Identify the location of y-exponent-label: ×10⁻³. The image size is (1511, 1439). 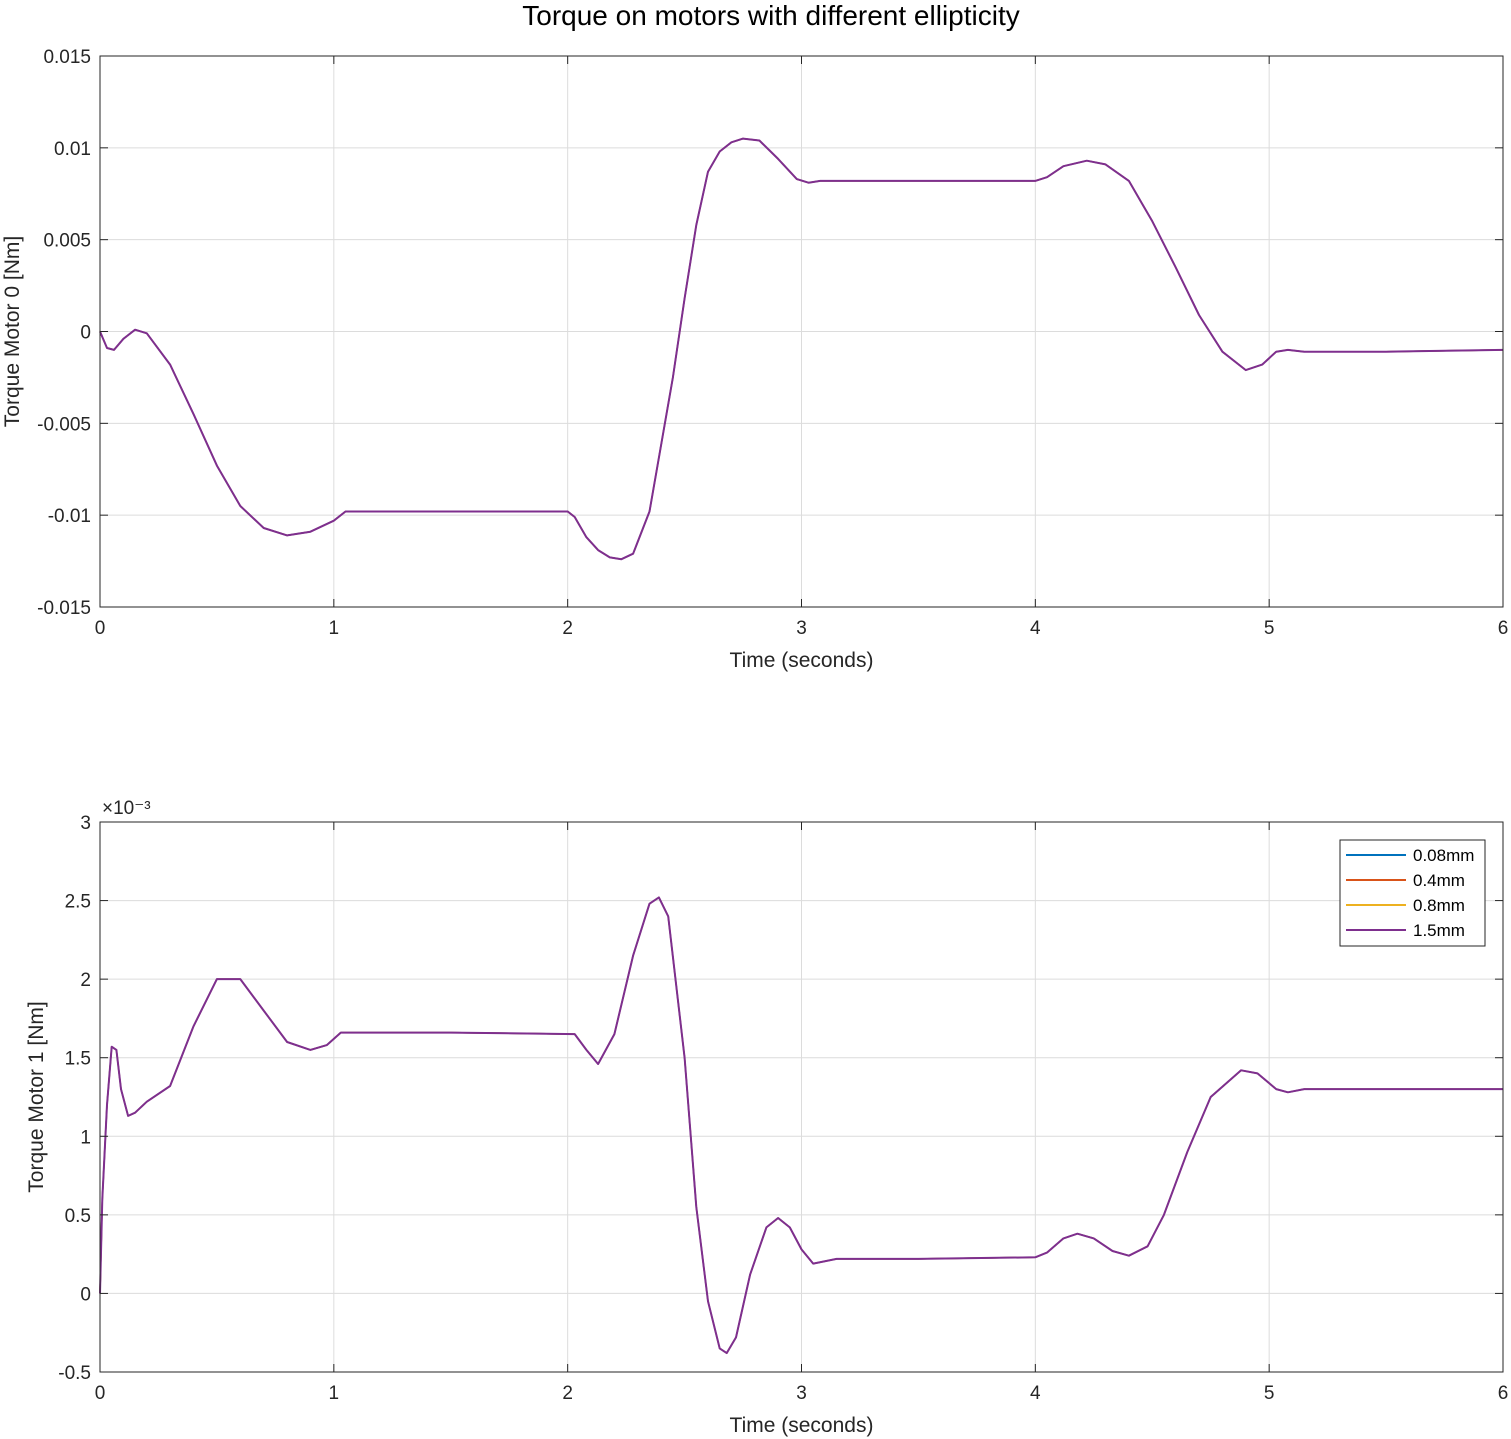
(126, 808).